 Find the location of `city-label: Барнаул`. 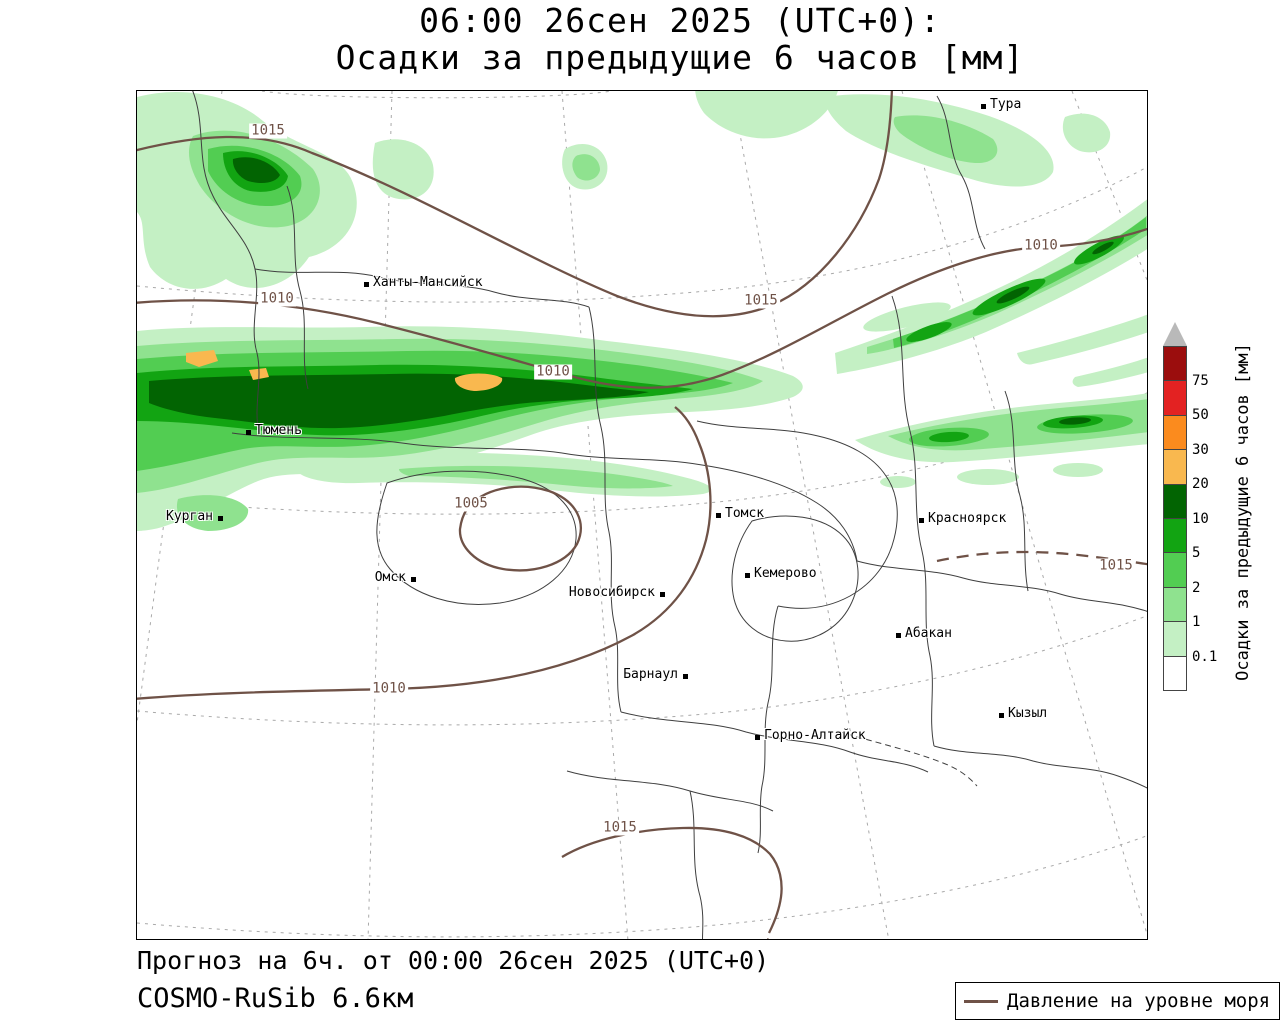

city-label: Барнаул is located at coordinates (650, 674).